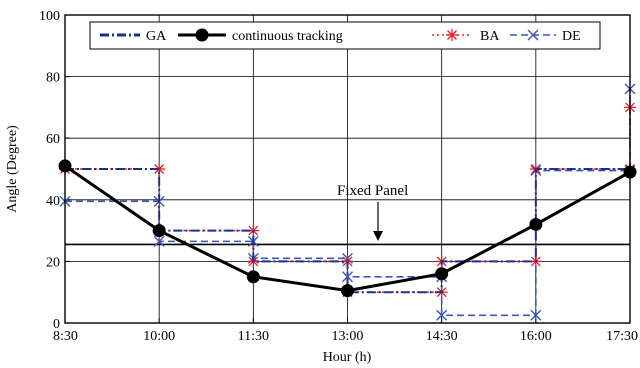 This screenshot has width=640, height=368. I want to click on legend-marker-continuous-tracking, so click(202, 35).